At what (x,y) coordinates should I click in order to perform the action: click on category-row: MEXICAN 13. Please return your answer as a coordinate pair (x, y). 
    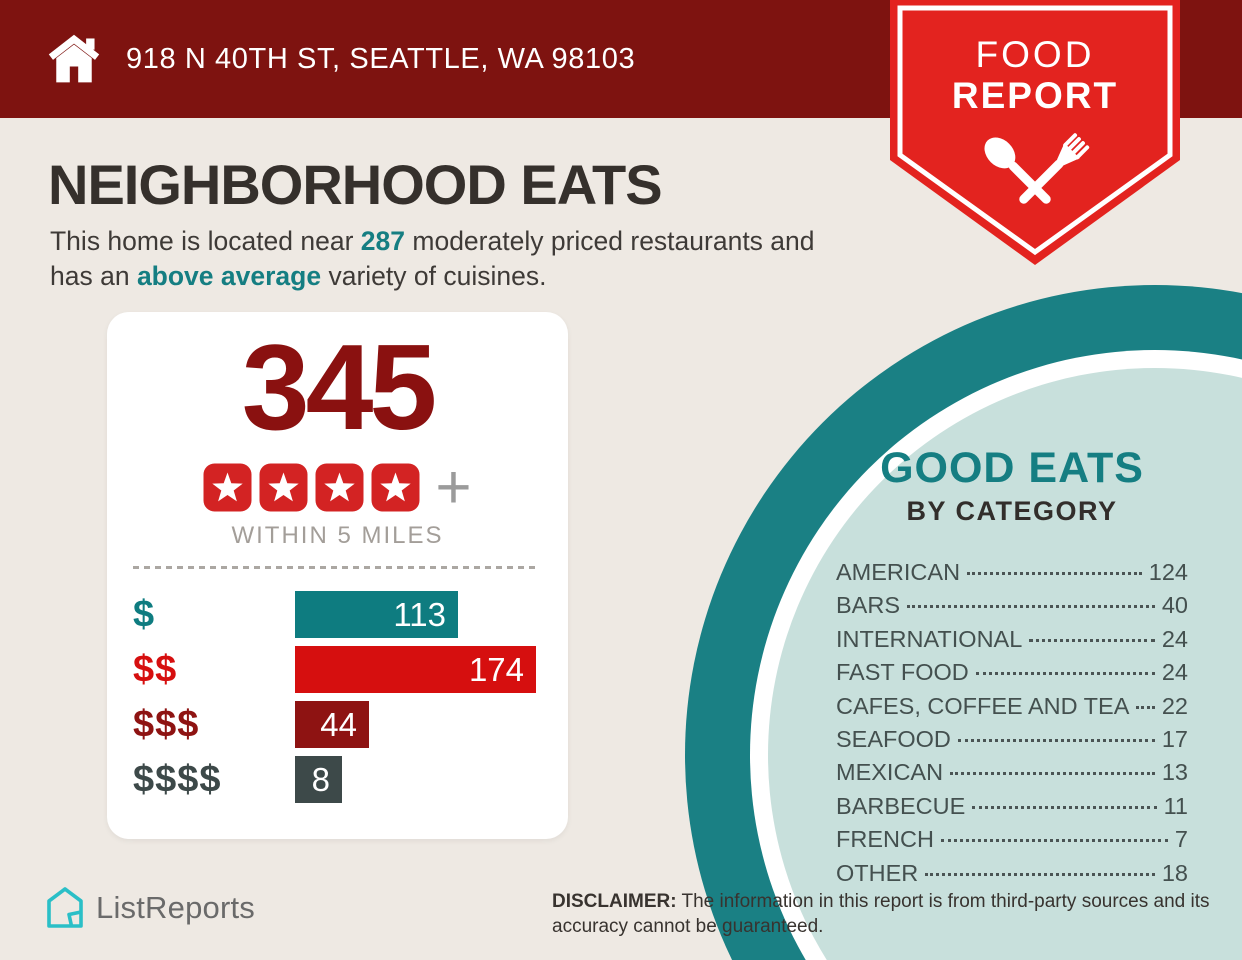
    Looking at the image, I should click on (1012, 775).